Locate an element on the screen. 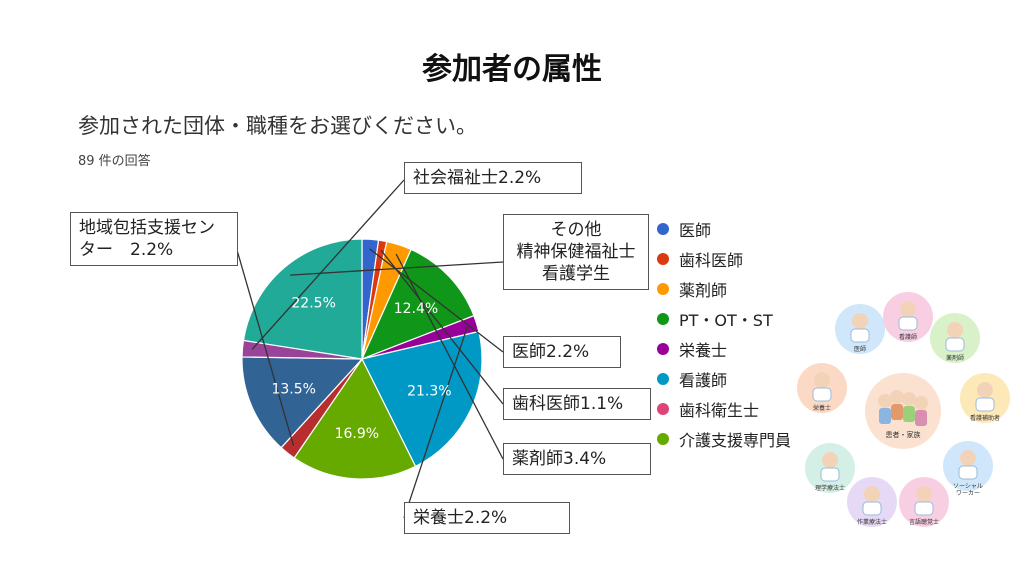  legend-item-4: 栄養士 is located at coordinates (724, 349).